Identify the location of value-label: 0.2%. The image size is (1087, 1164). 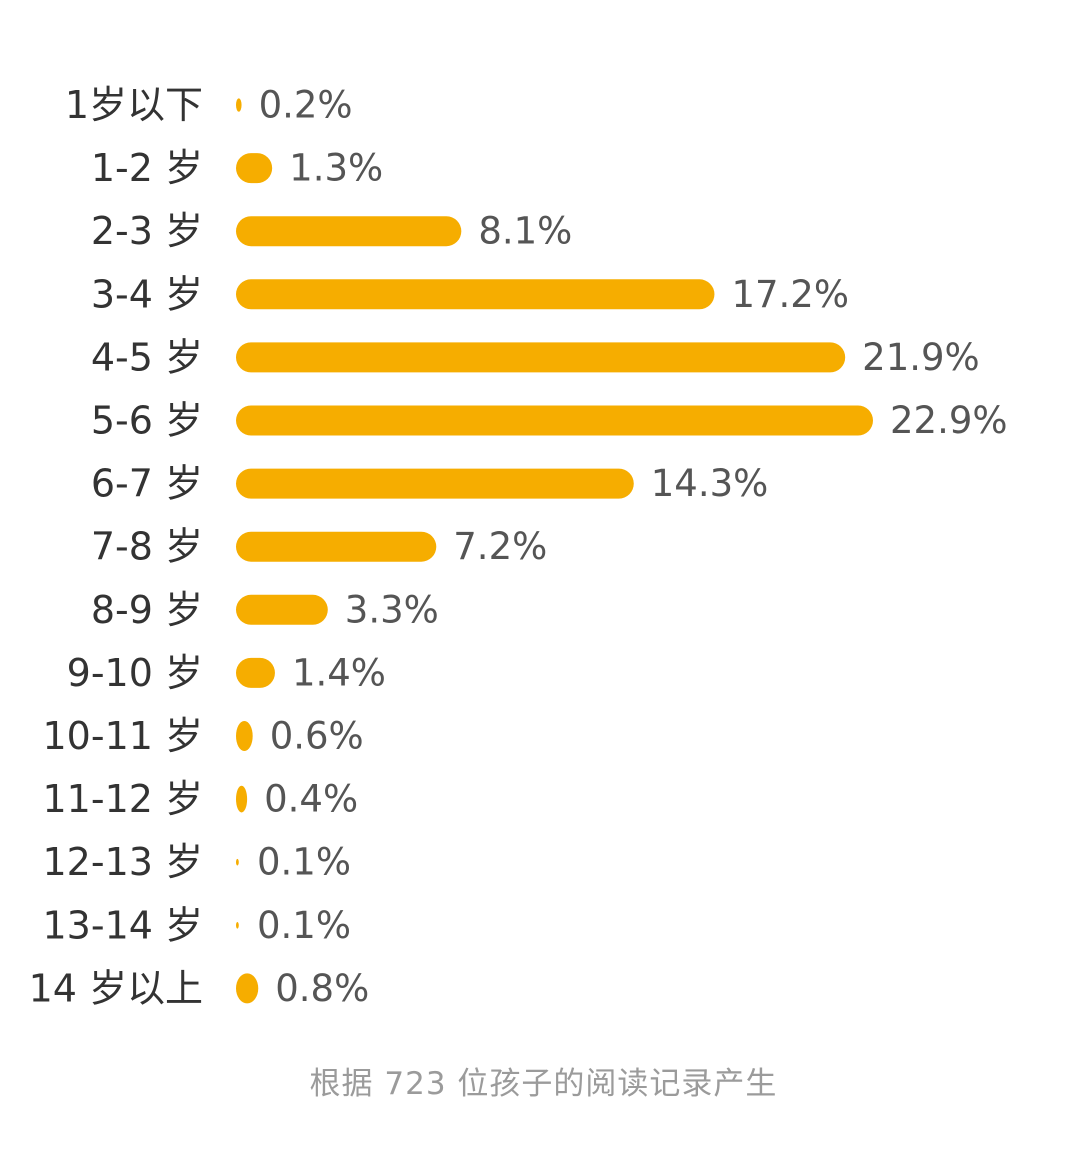
(306, 105).